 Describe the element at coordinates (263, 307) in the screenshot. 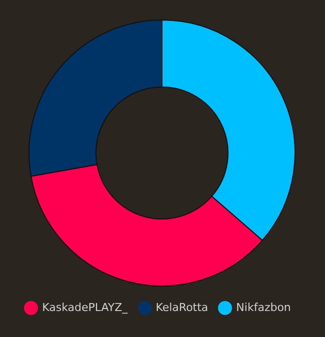

I see `legend-label: Nikfazbon` at that location.